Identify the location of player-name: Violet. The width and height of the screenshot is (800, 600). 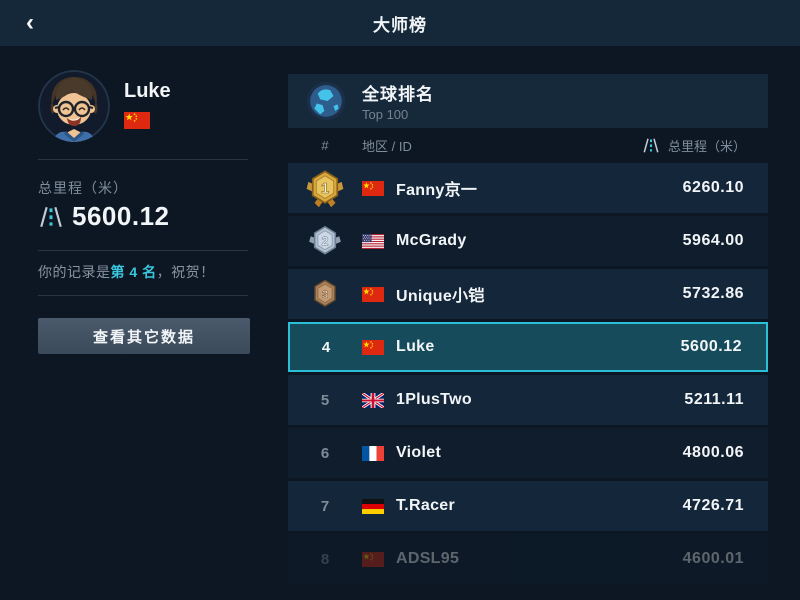
(419, 452).